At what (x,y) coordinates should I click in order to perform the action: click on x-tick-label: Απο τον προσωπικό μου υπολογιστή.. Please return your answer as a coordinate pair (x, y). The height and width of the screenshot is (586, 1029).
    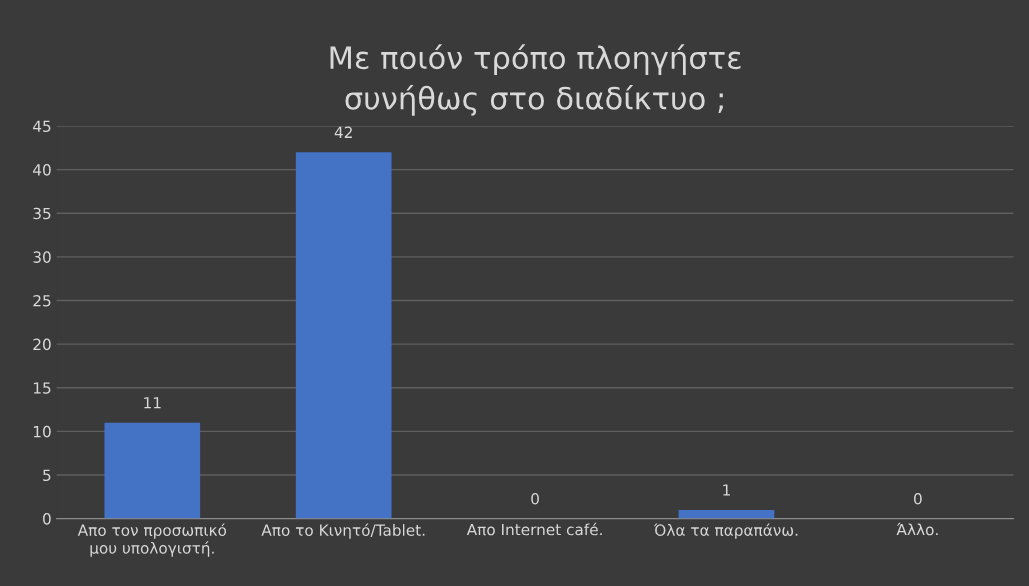
    Looking at the image, I should click on (152, 540).